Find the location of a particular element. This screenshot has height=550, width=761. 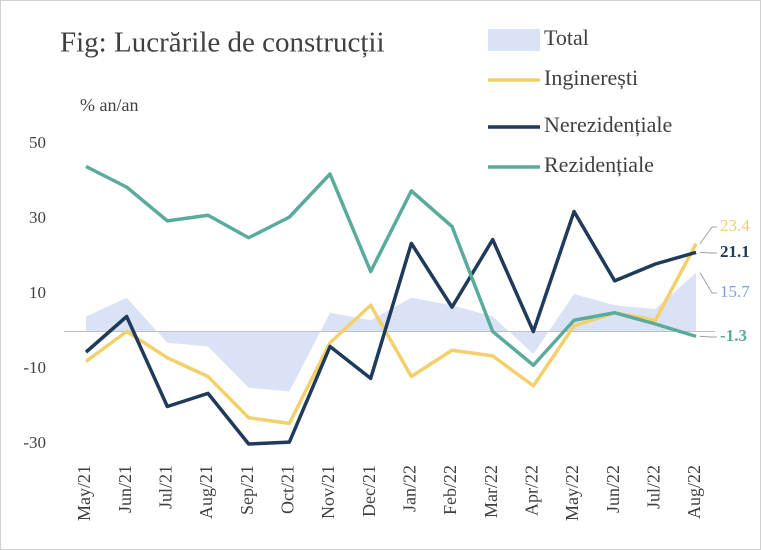

x-tick-label: Feb/22 is located at coordinates (450, 490).